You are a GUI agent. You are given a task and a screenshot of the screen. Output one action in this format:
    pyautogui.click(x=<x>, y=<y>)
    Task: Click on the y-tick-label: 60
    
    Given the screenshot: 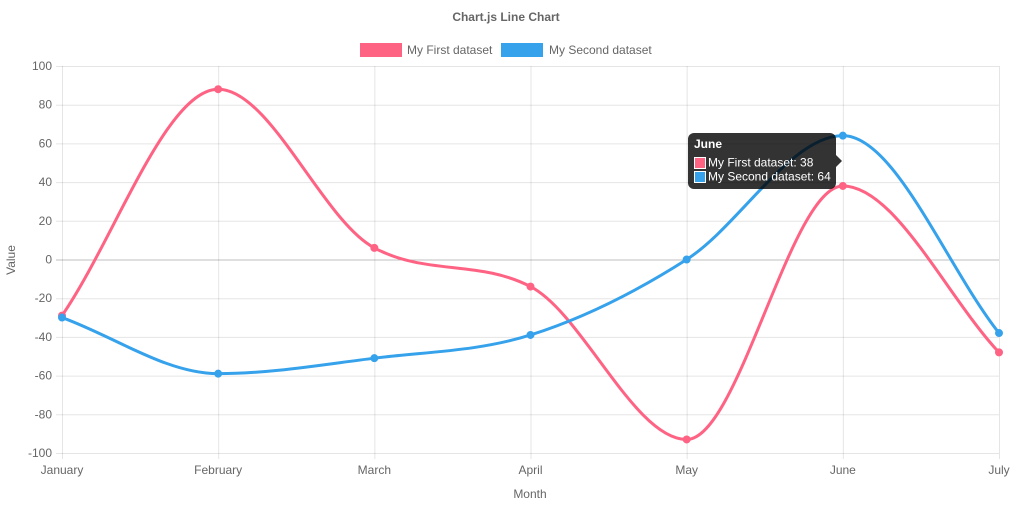 What is the action you would take?
    pyautogui.click(x=46, y=143)
    